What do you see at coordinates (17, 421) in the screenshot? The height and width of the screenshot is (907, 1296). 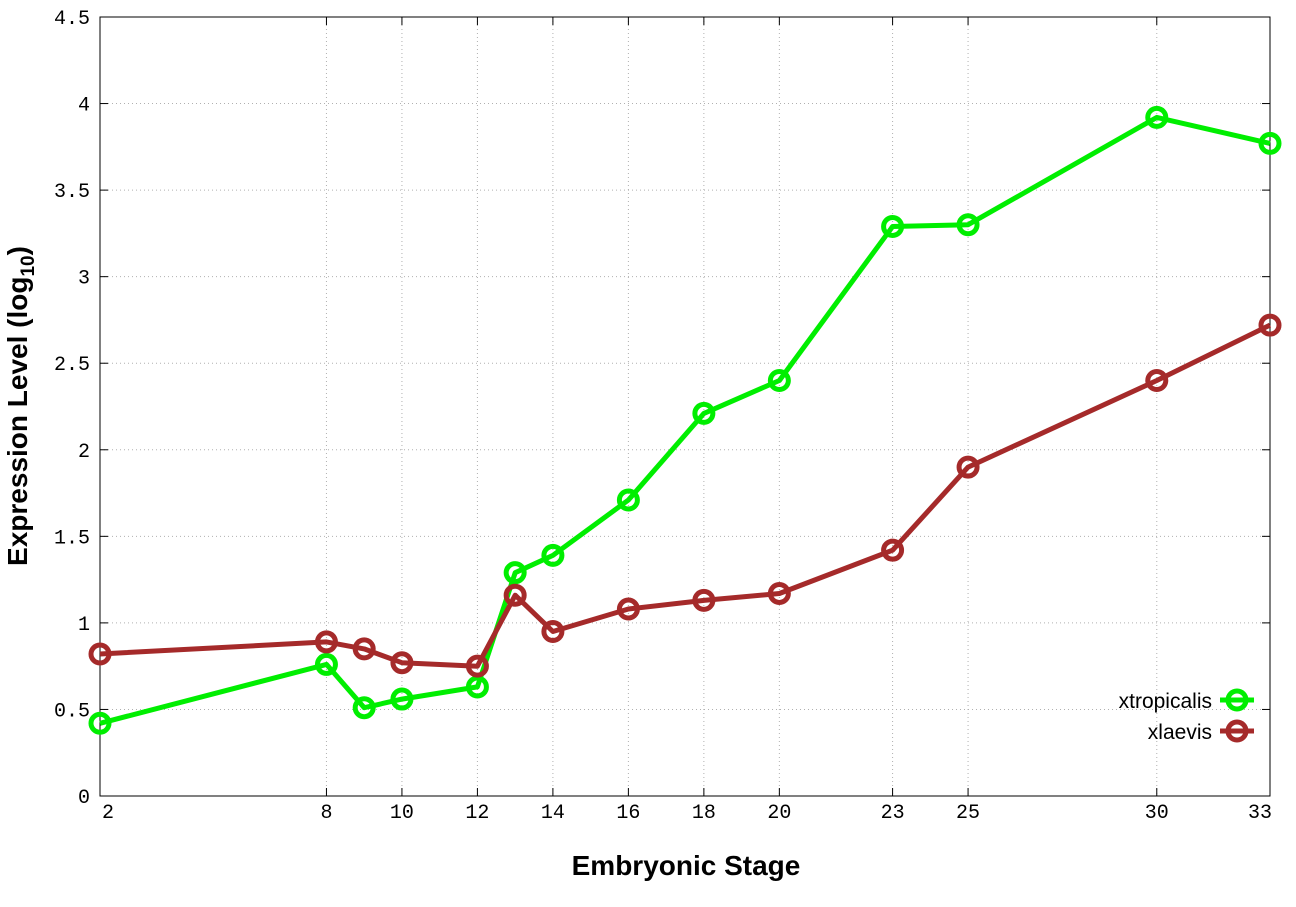 I see `y-axis-title-main: Expression Level (log` at bounding box center [17, 421].